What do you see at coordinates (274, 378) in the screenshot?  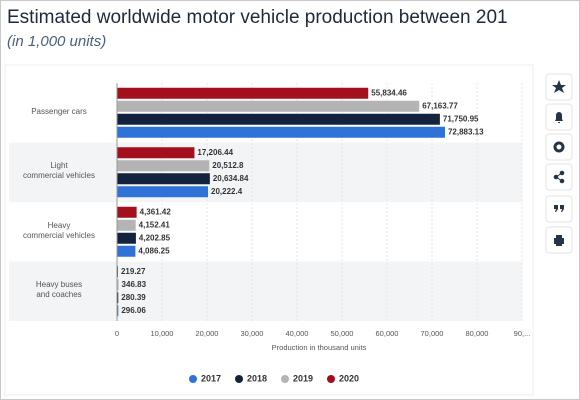 I see `legend: 2017 2018 2019 2020` at bounding box center [274, 378].